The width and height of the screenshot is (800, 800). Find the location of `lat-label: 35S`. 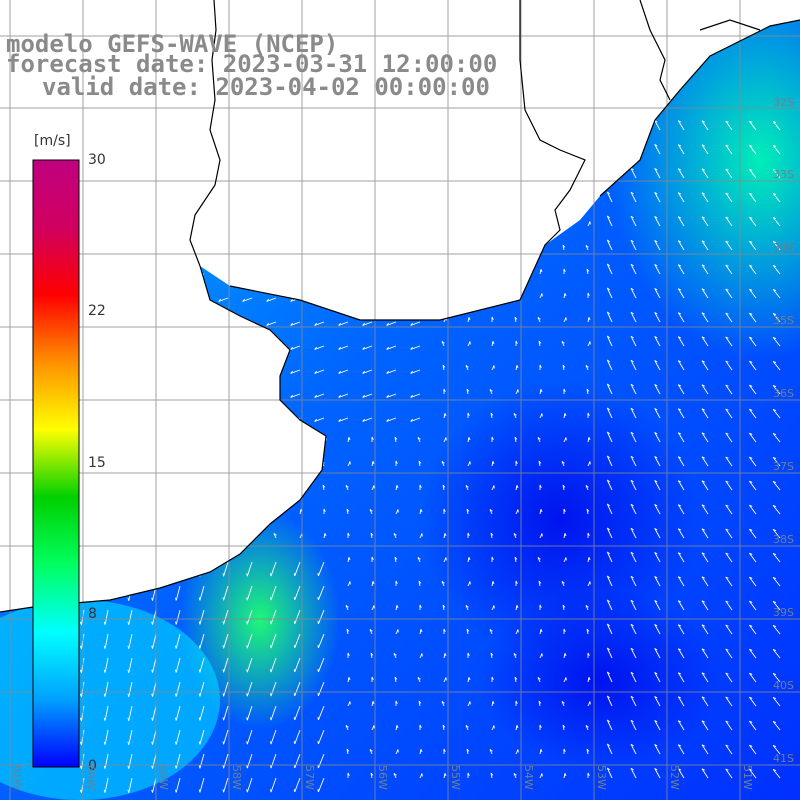

lat-label: 35S is located at coordinates (783, 320).